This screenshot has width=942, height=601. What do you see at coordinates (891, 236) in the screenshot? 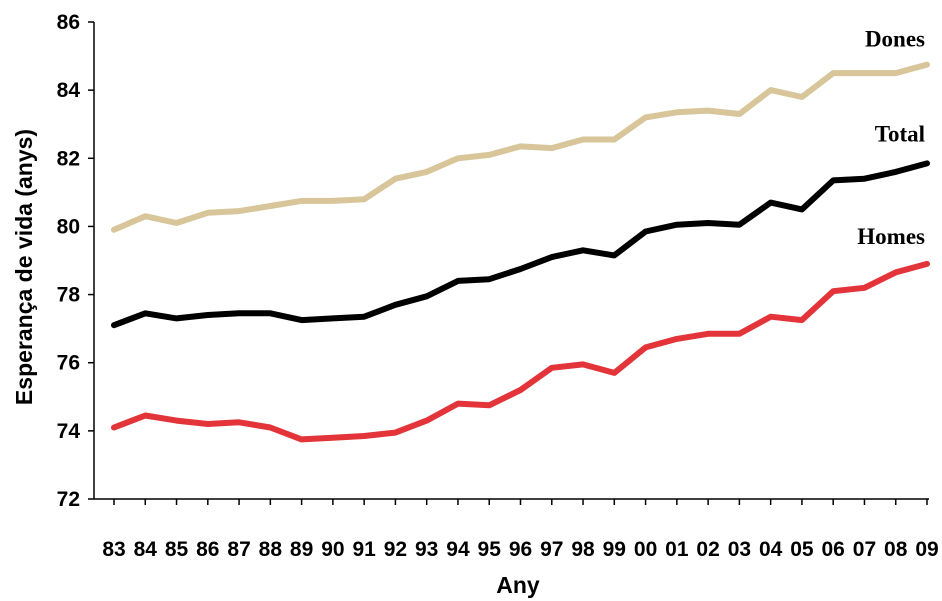
I see `series-label-homes: Homes` at bounding box center [891, 236].